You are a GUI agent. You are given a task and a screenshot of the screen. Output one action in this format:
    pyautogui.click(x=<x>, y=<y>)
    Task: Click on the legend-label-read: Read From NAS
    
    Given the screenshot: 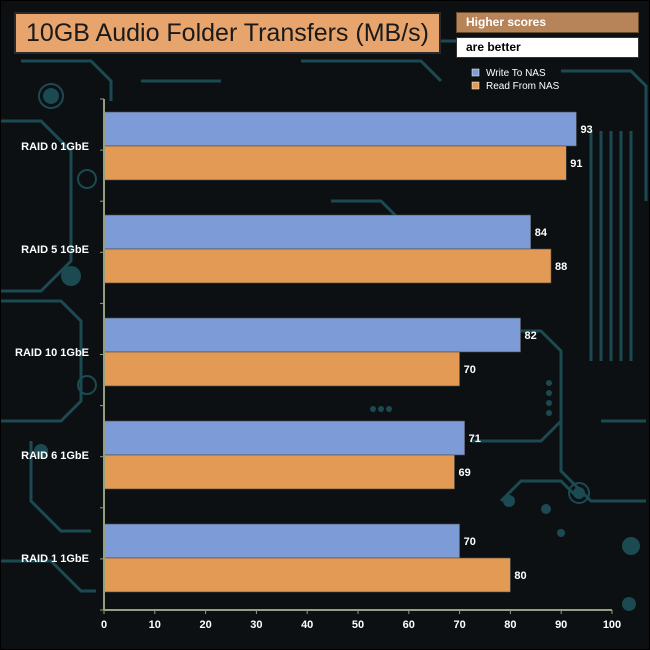 What is the action you would take?
    pyautogui.click(x=523, y=86)
    